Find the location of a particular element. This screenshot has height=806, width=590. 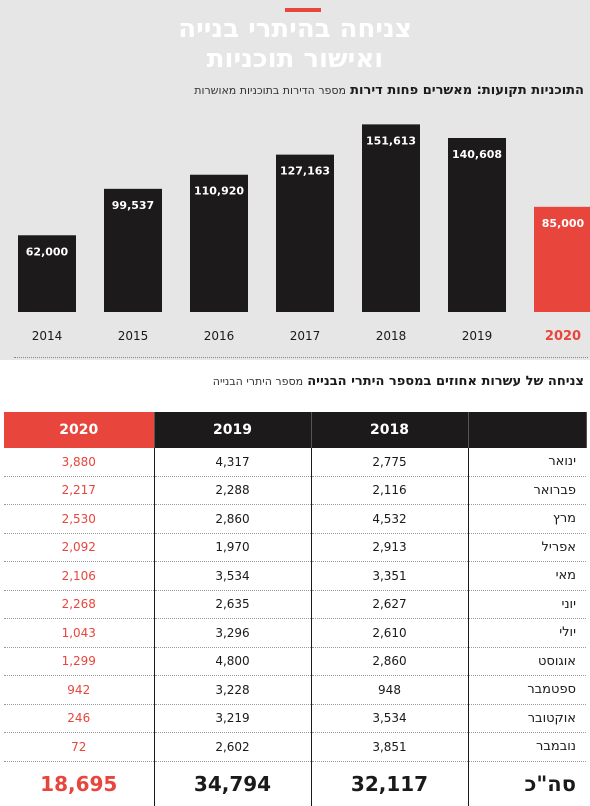

x-tick-label: 2019 is located at coordinates (477, 336).